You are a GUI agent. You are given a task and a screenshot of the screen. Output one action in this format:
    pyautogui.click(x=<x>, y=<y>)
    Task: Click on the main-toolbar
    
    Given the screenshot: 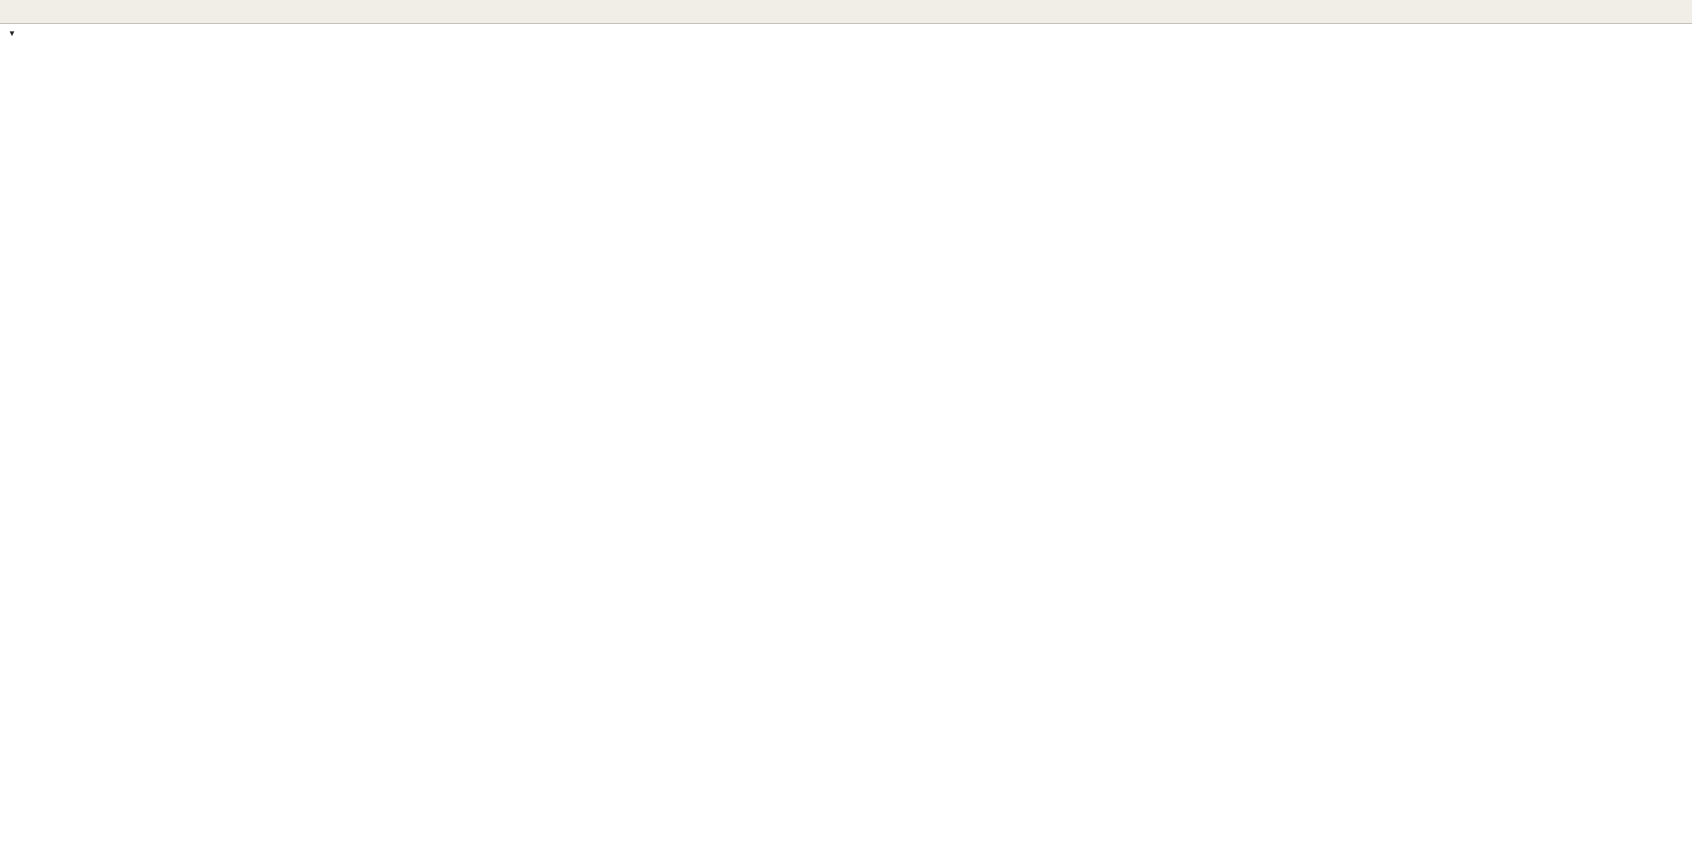 What is the action you would take?
    pyautogui.click(x=846, y=12)
    